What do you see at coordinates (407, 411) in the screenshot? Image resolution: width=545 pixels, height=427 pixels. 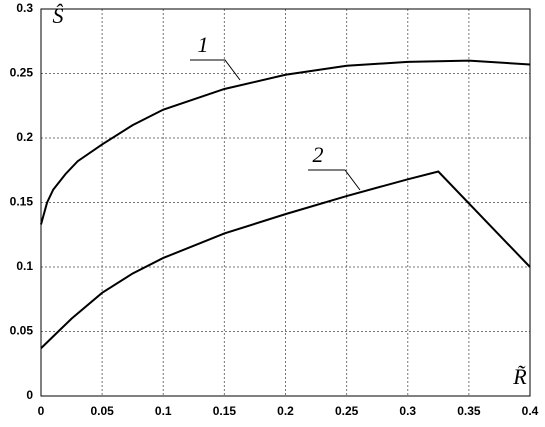 I see `x-tick-label: 0.3` at bounding box center [407, 411].